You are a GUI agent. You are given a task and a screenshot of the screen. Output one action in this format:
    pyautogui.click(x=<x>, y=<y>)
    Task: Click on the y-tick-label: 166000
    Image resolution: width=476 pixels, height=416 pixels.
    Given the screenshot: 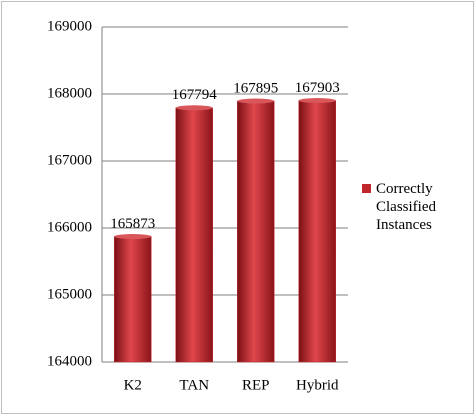 What is the action you would take?
    pyautogui.click(x=69, y=227)
    